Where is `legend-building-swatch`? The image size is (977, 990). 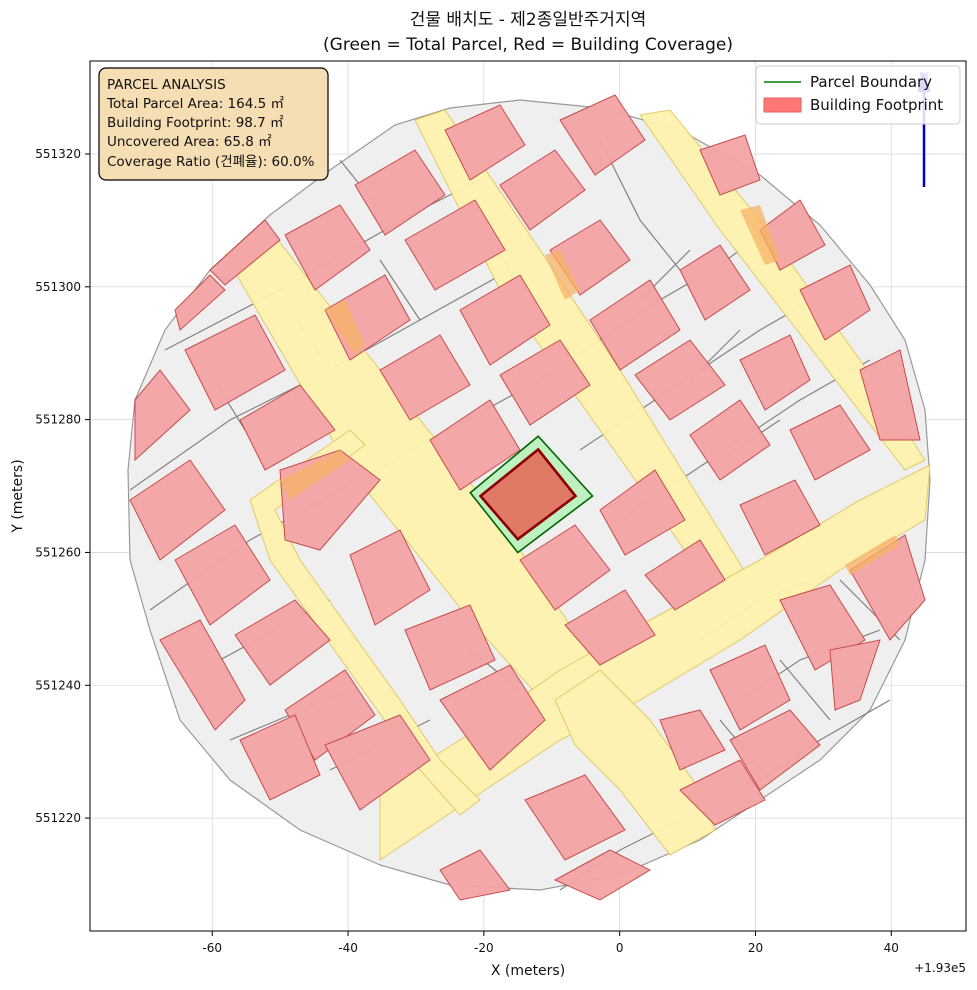
legend-building-swatch is located at coordinates (782, 105).